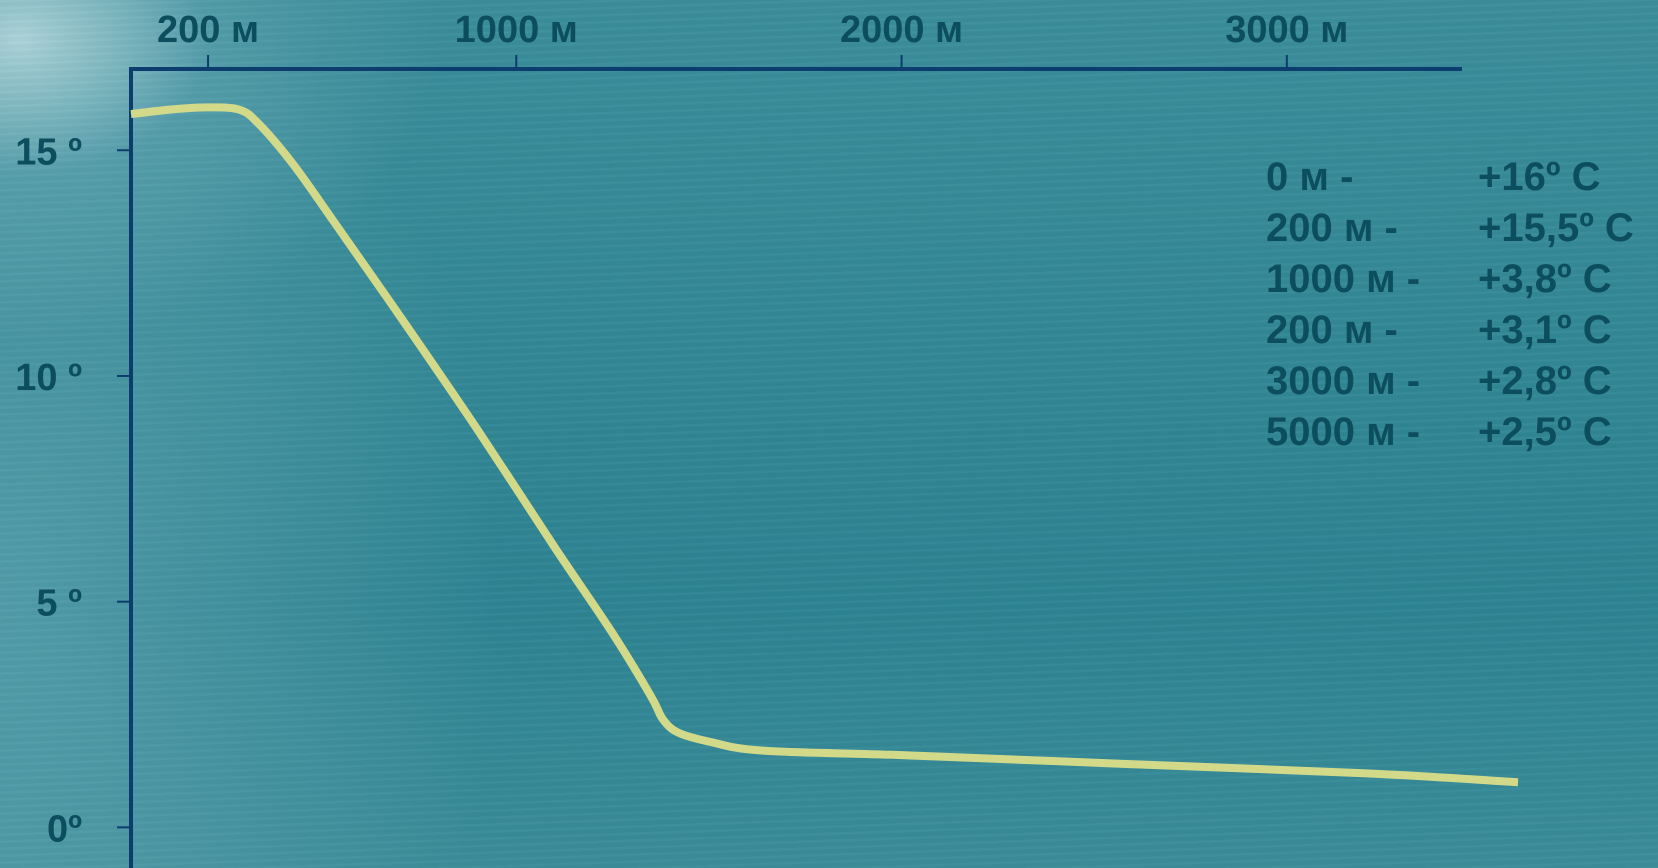  Describe the element at coordinates (1343, 432) in the screenshot. I see `legend-depth: 5000 м -` at that location.